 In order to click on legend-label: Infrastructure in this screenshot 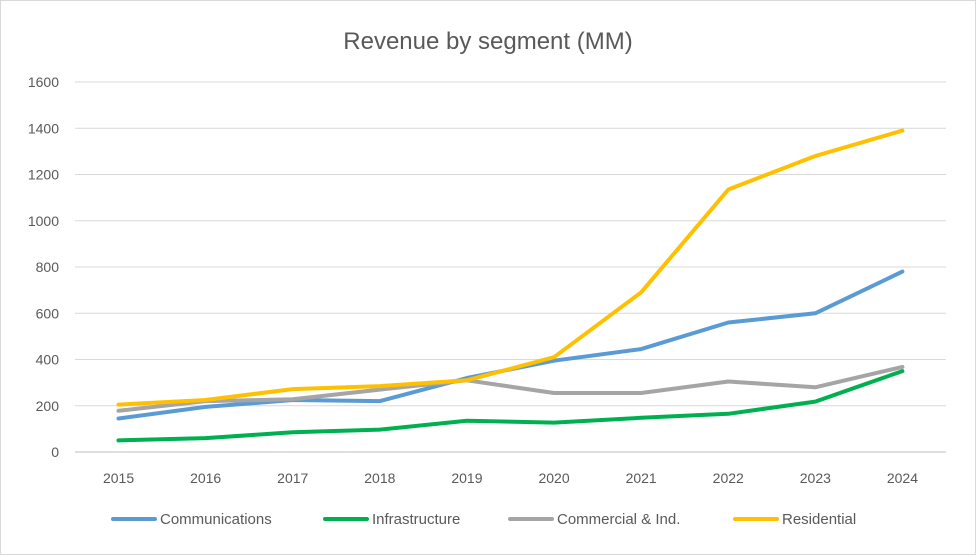, I will do `click(416, 519)`.